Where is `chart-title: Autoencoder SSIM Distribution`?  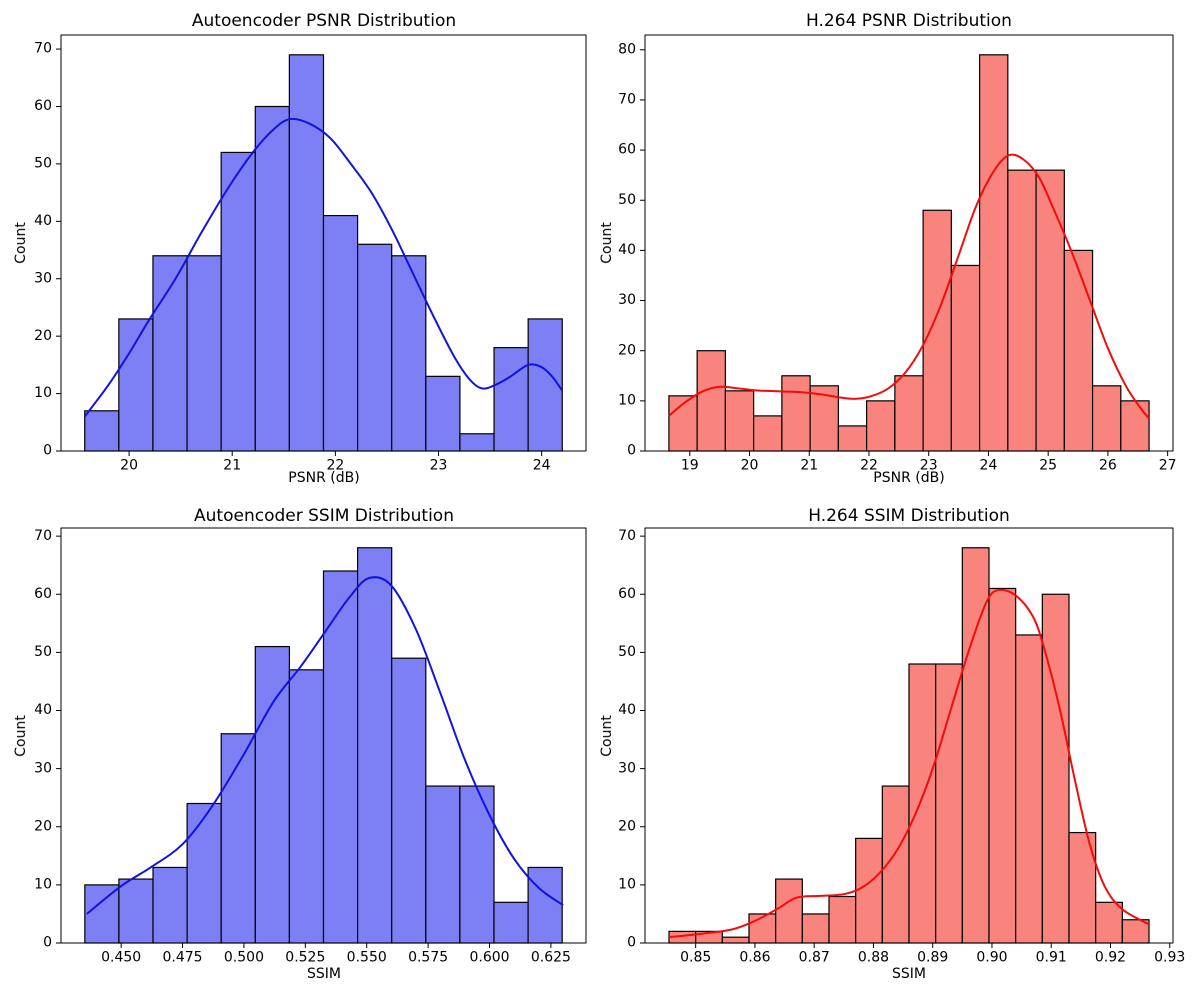
chart-title: Autoencoder SSIM Distribution is located at coordinates (324, 516).